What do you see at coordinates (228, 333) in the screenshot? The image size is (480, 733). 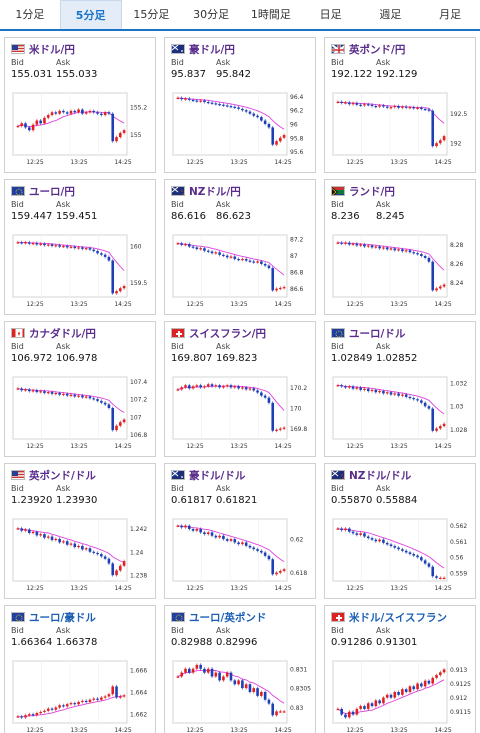 I see `currency-pair-link: スイスフラン/円` at bounding box center [228, 333].